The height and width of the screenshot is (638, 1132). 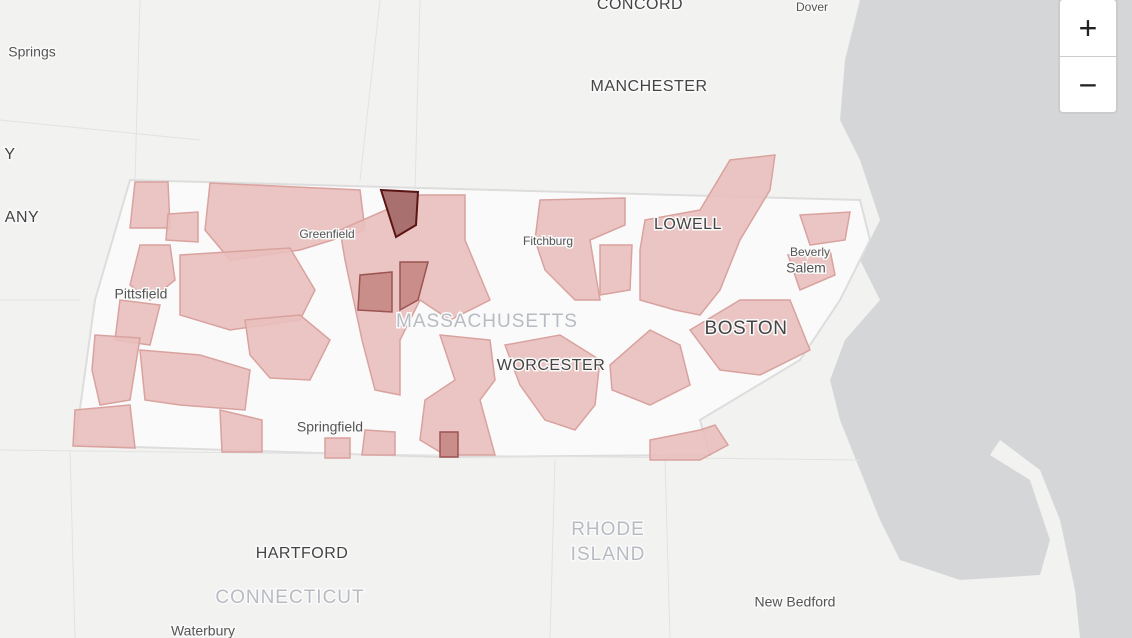 I want to click on map-label: Waterbury, so click(x=203, y=630).